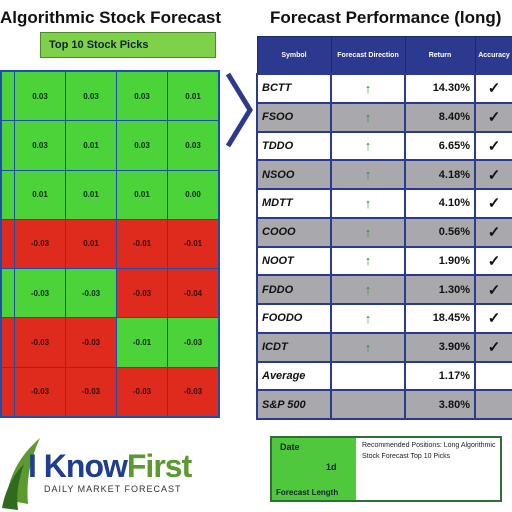  I want to click on table-row: FSOO ↑ 8.40% ✓, so click(384, 117).